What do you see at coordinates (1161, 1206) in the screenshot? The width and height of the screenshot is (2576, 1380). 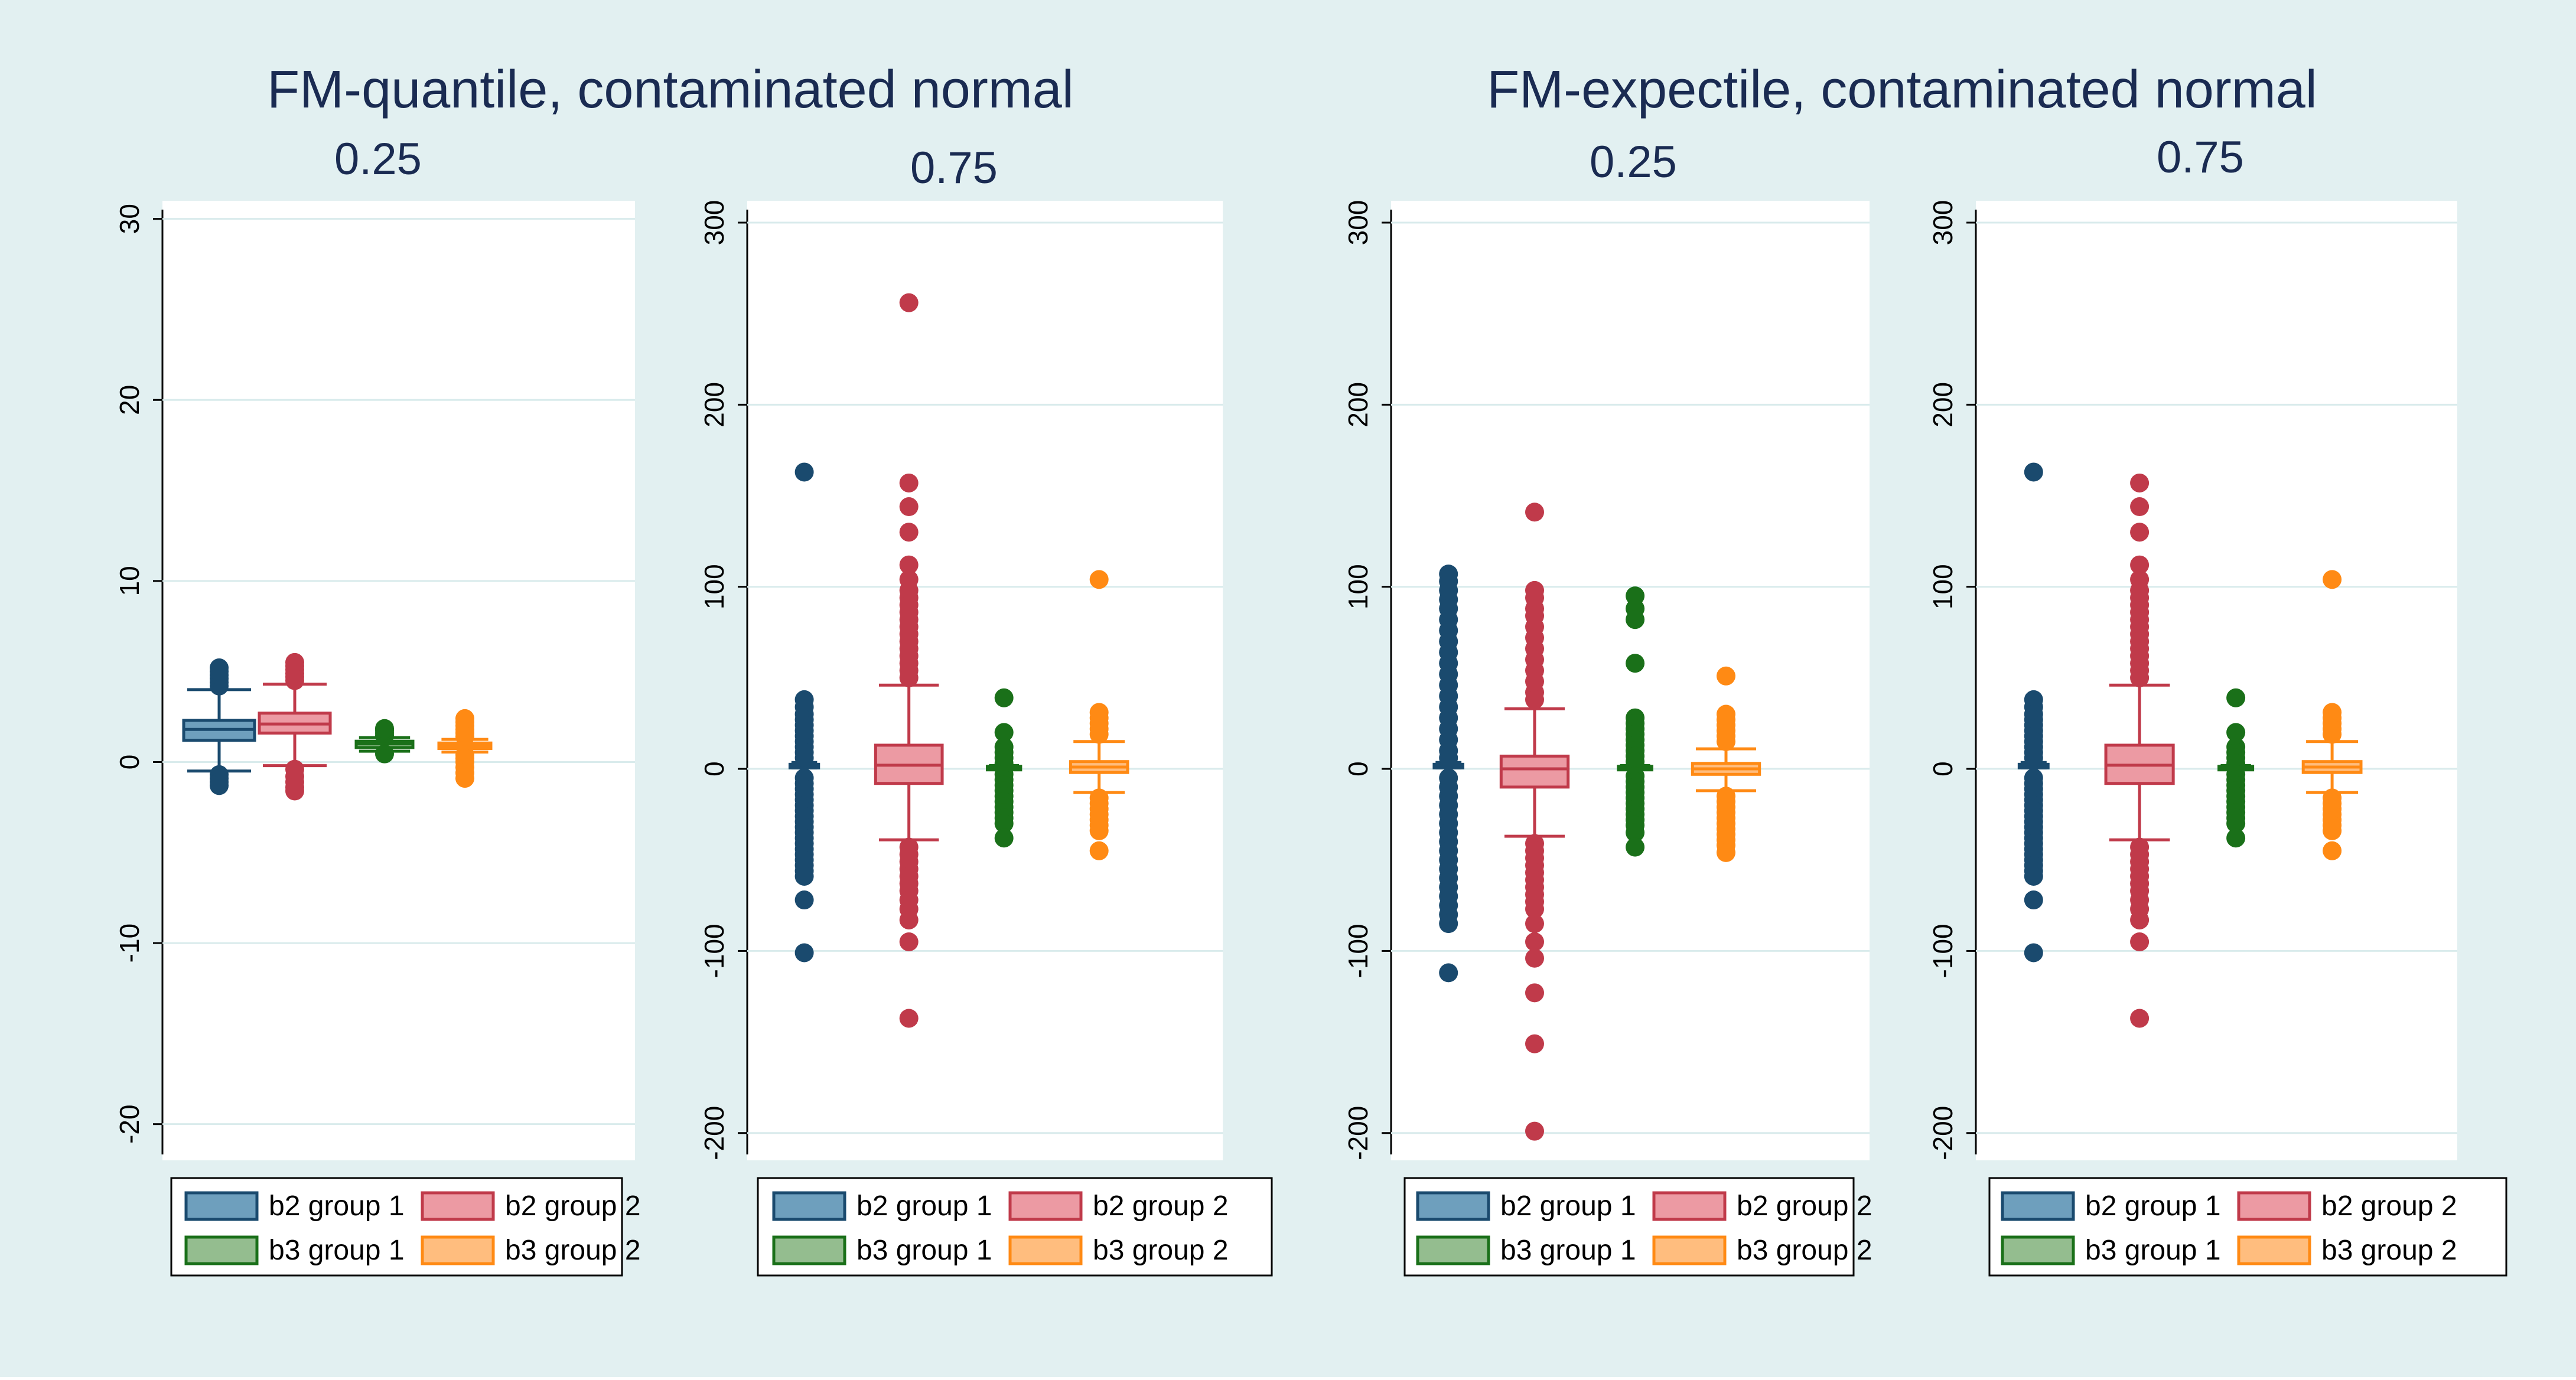 I see `panel-2-legend-label-b2g2: b2 group 2` at bounding box center [1161, 1206].